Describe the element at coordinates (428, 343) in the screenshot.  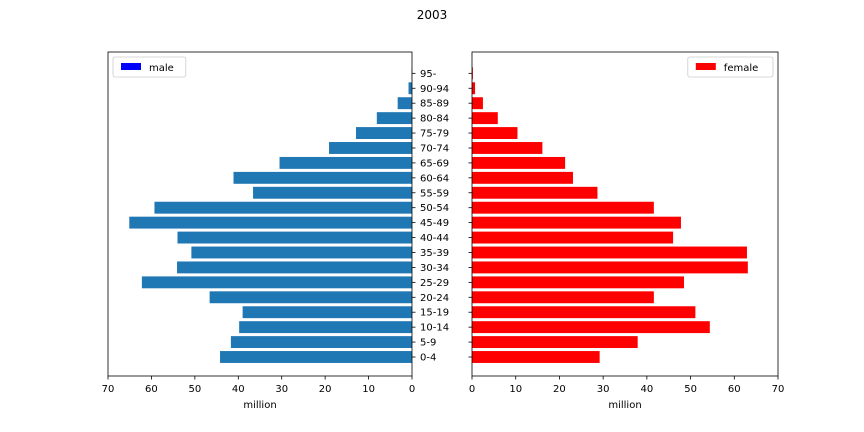
I see `category-label-5-9: 5-9` at that location.